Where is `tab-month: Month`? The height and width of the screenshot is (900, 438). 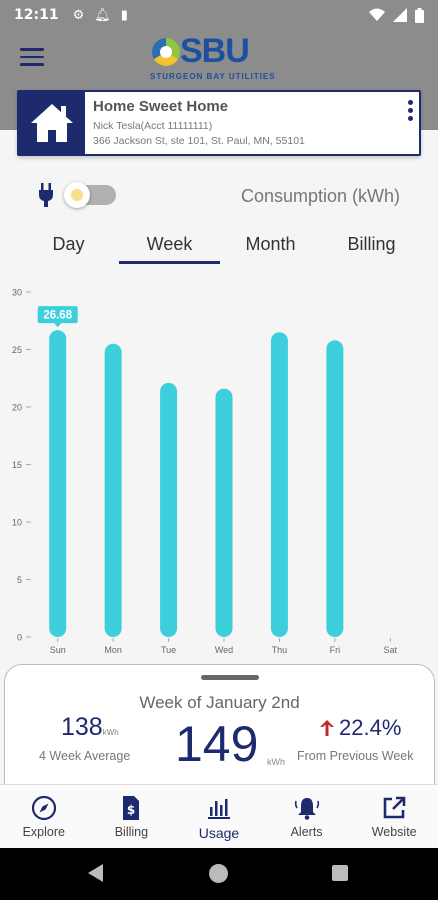 tab-month: Month is located at coordinates (270, 244).